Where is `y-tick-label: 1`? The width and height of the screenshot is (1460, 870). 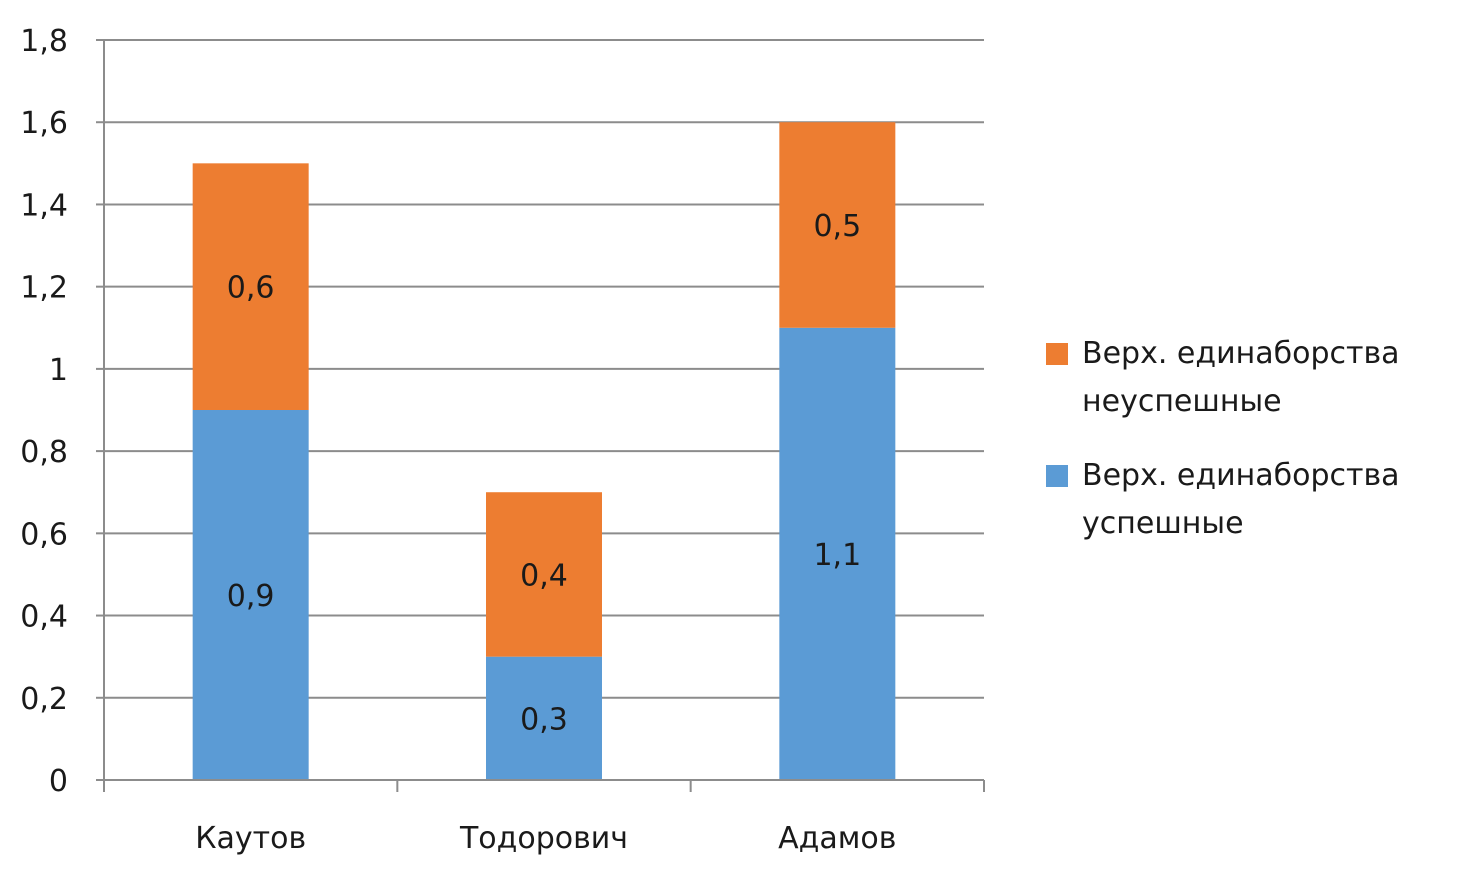 y-tick-label: 1 is located at coordinates (58, 370).